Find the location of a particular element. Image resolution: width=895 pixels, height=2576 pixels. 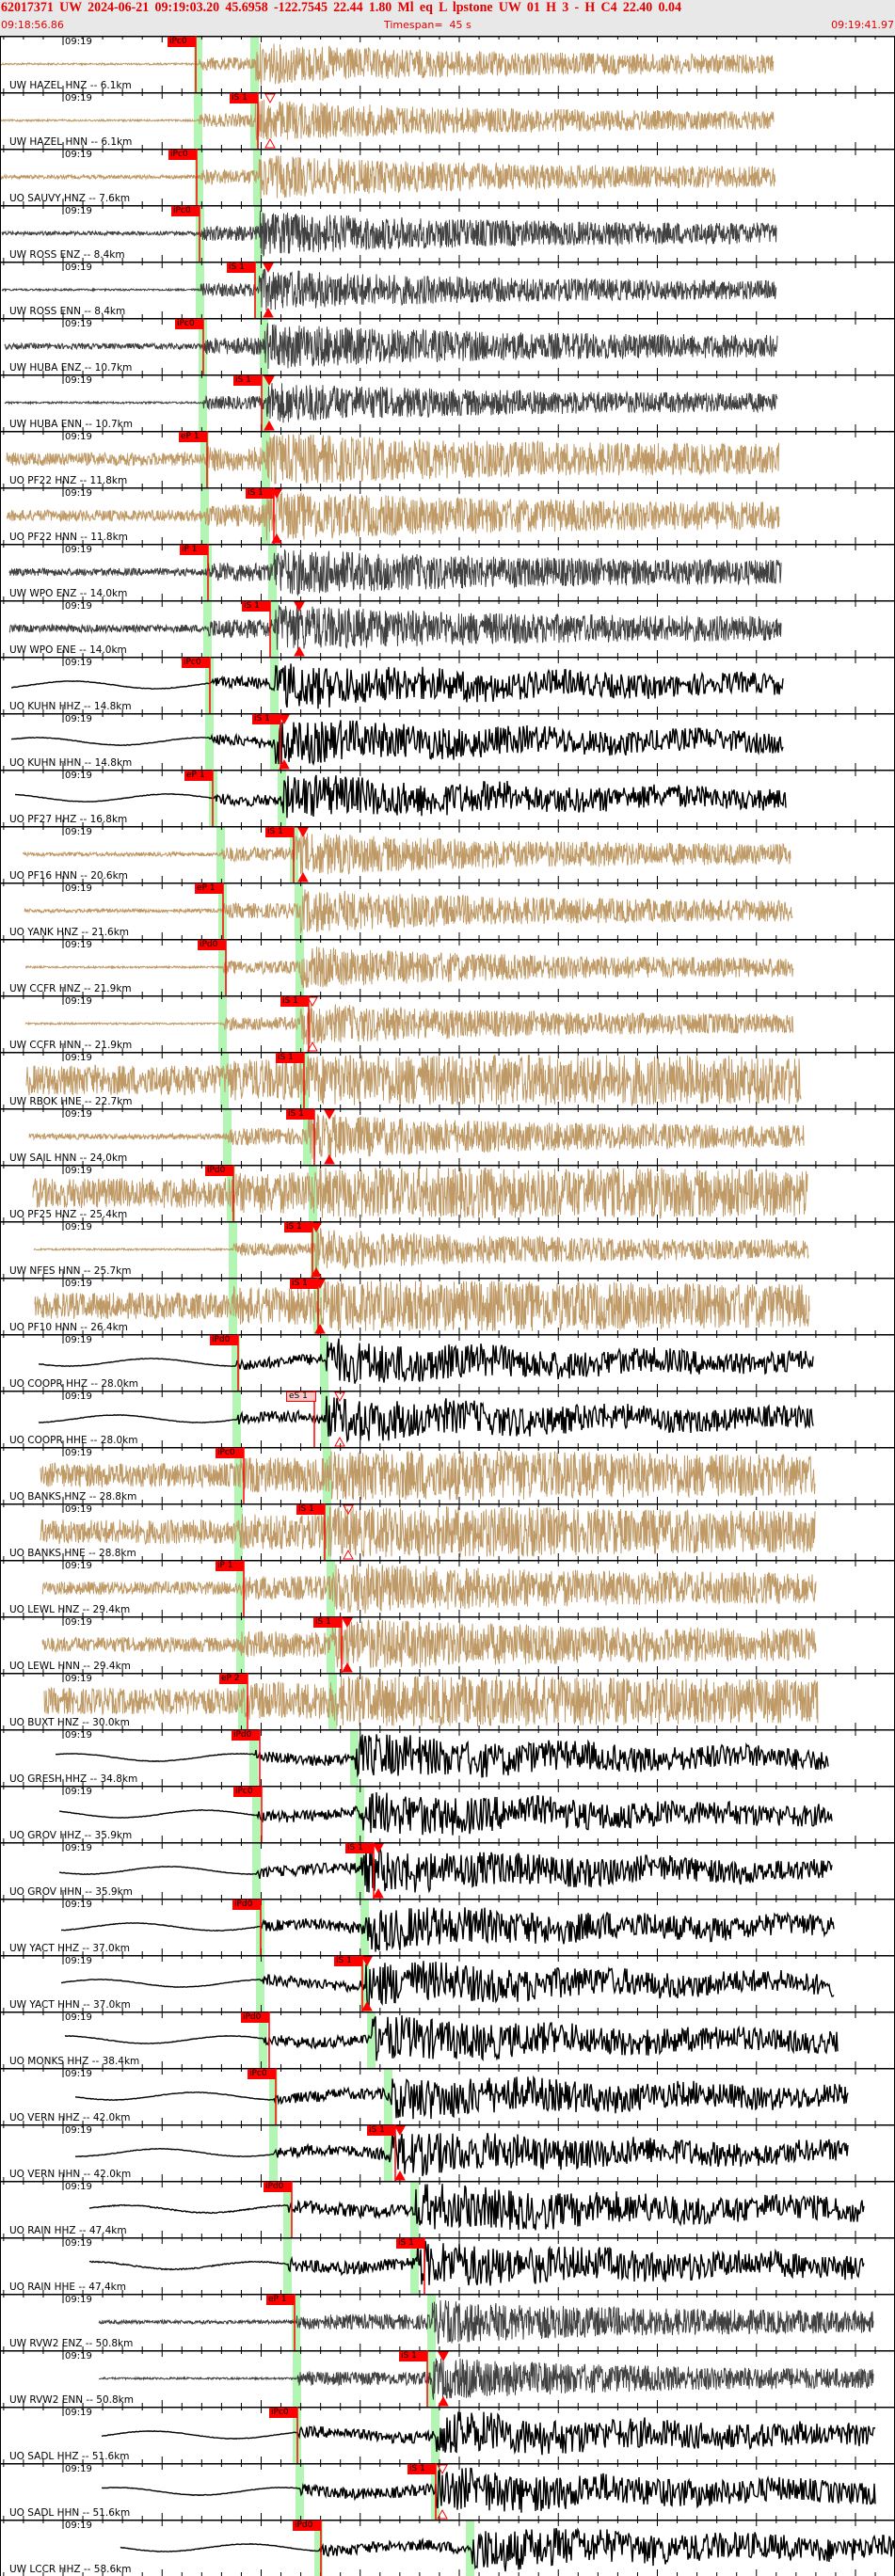

trace-row-31: 09:19 UO GROV HHZ -- 35.9km iPc0 is located at coordinates (447, 1814).